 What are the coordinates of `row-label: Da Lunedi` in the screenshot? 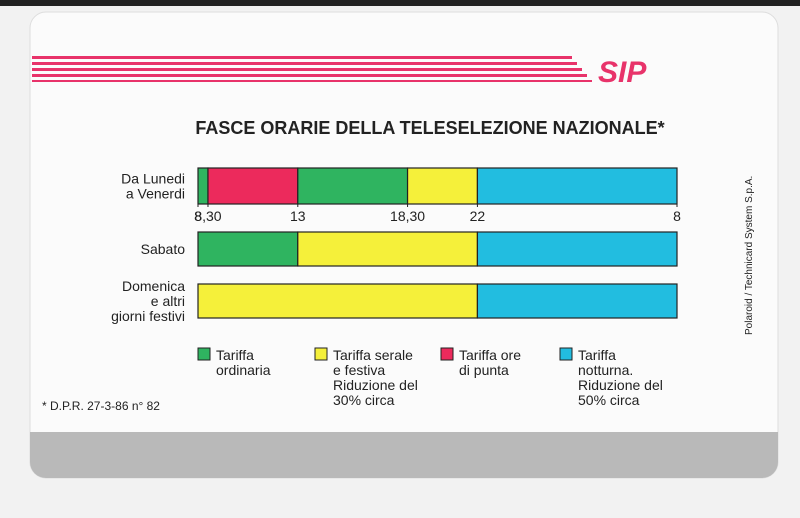 It's located at (153, 179).